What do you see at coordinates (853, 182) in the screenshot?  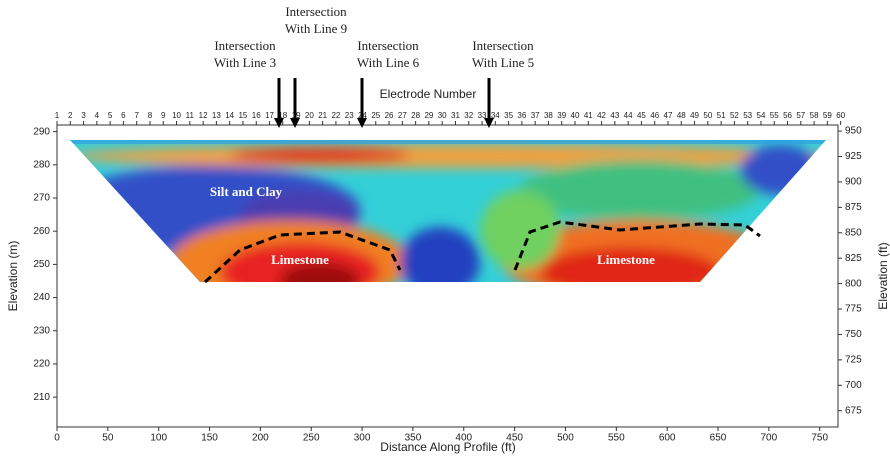 I see `y2-tick-label: 900` at bounding box center [853, 182].